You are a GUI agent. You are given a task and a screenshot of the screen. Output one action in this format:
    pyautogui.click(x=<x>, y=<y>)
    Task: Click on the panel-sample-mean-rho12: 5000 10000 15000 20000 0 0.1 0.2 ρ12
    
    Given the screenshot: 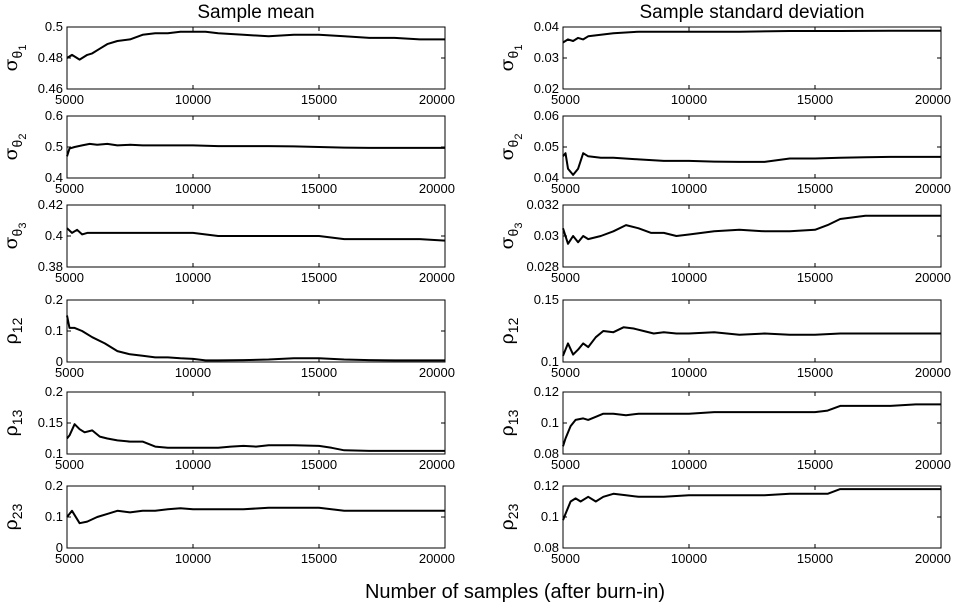 What is the action you would take?
    pyautogui.click(x=227, y=336)
    